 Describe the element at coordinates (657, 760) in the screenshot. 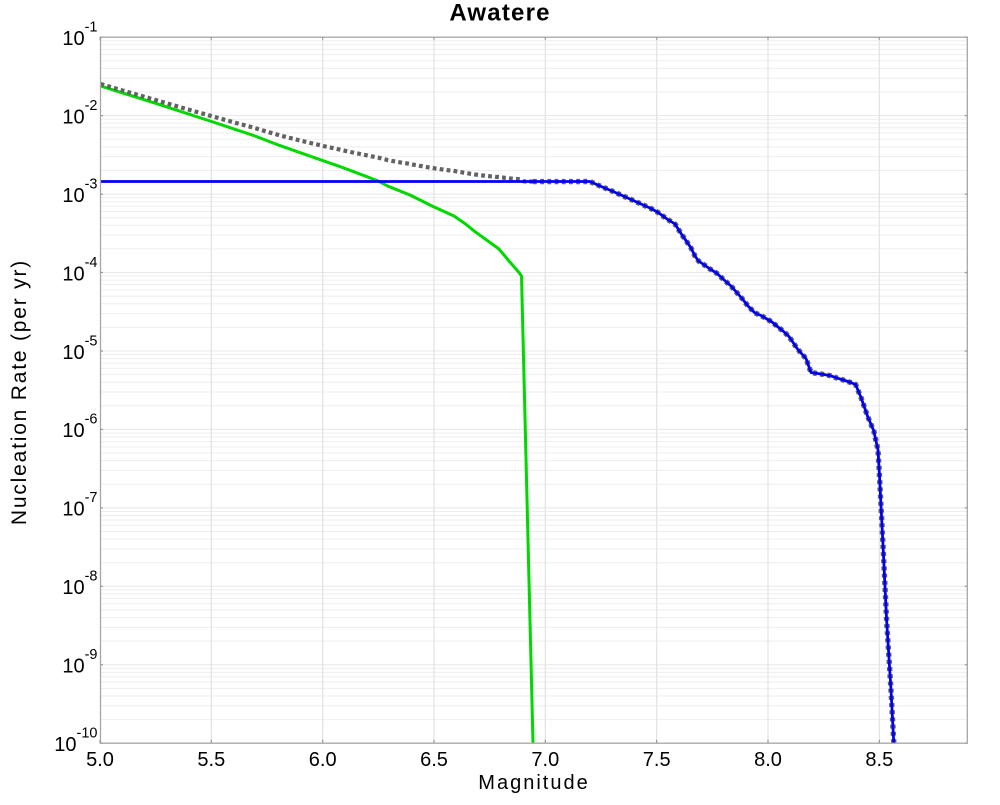

I see `svg-text: 7.5` at that location.